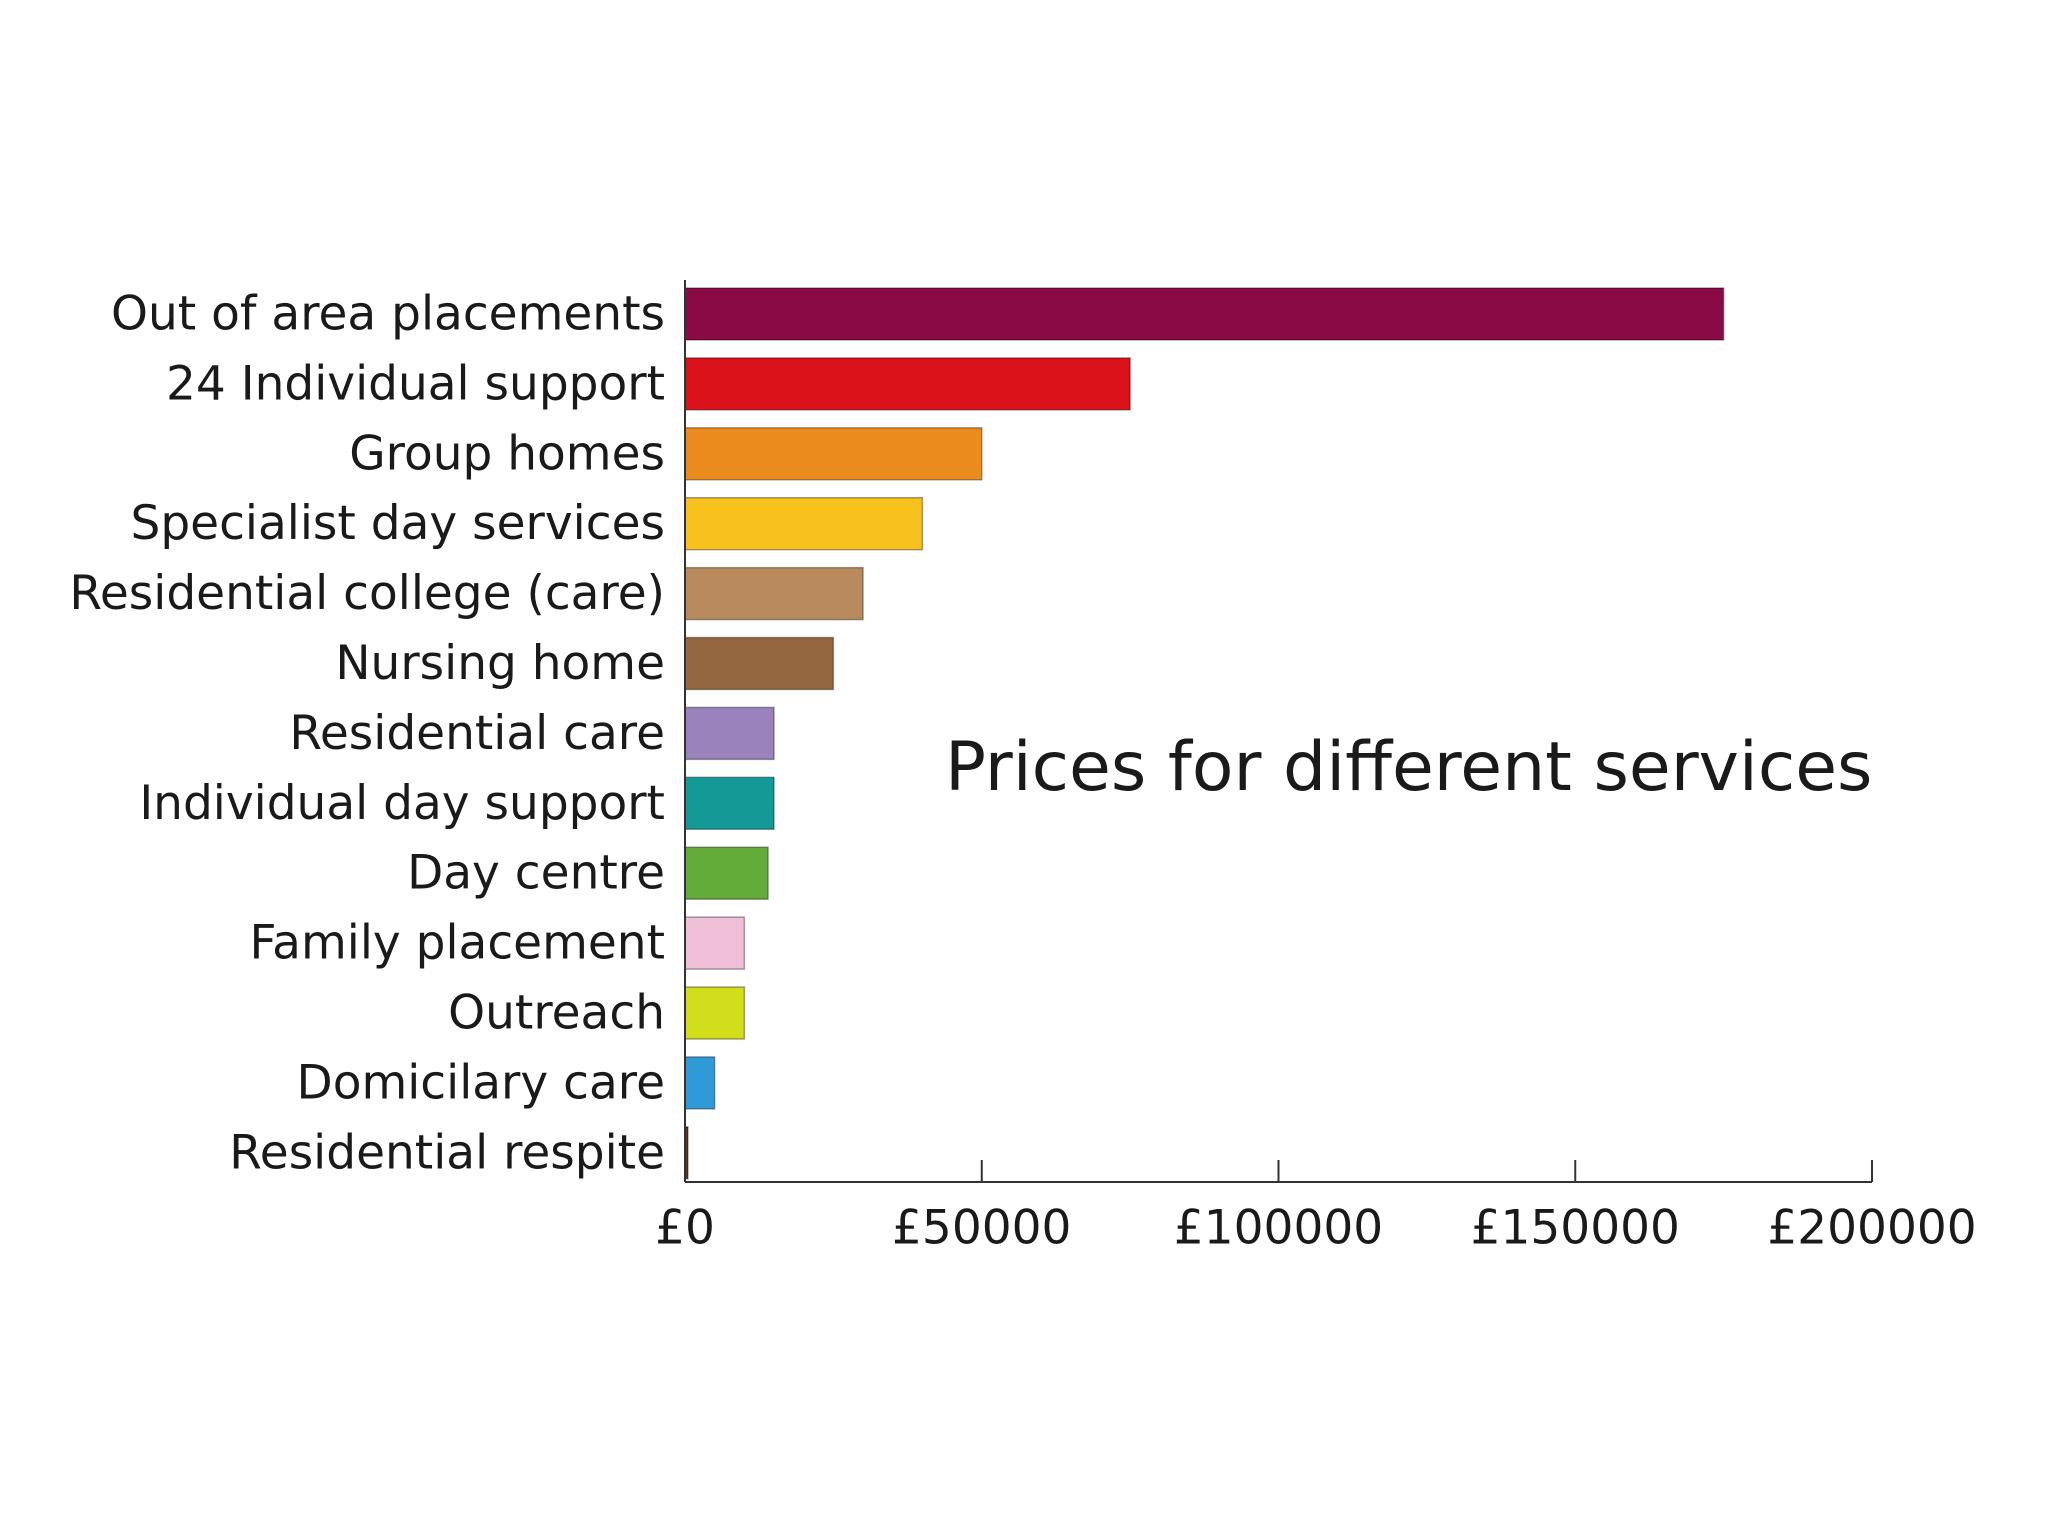 Image resolution: width=2048 pixels, height=1536 pixels. I want to click on bar-outreach, so click(715, 1013).